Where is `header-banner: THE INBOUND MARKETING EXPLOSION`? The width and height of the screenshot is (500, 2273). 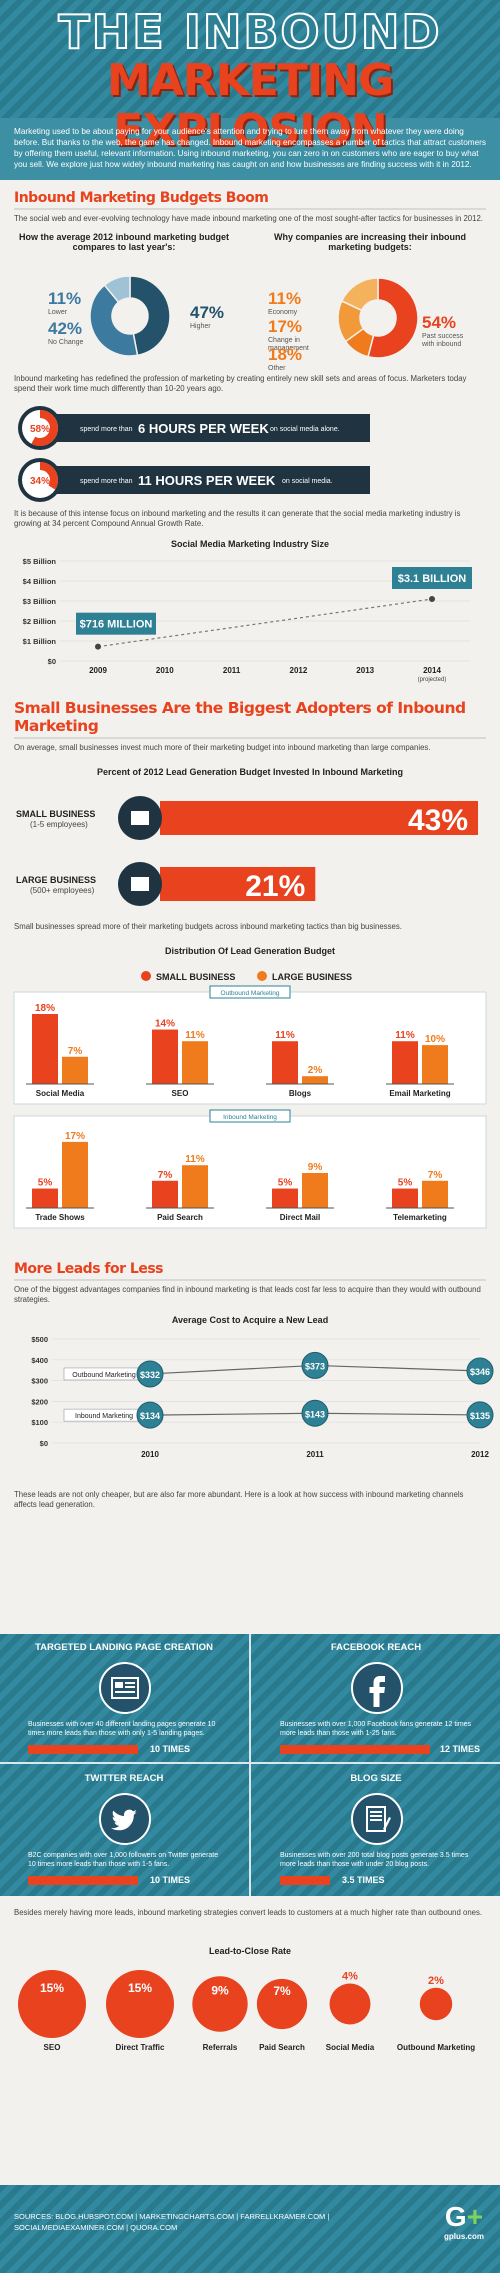
header-banner: THE INBOUND MARKETING EXPLOSION is located at coordinates (250, 78).